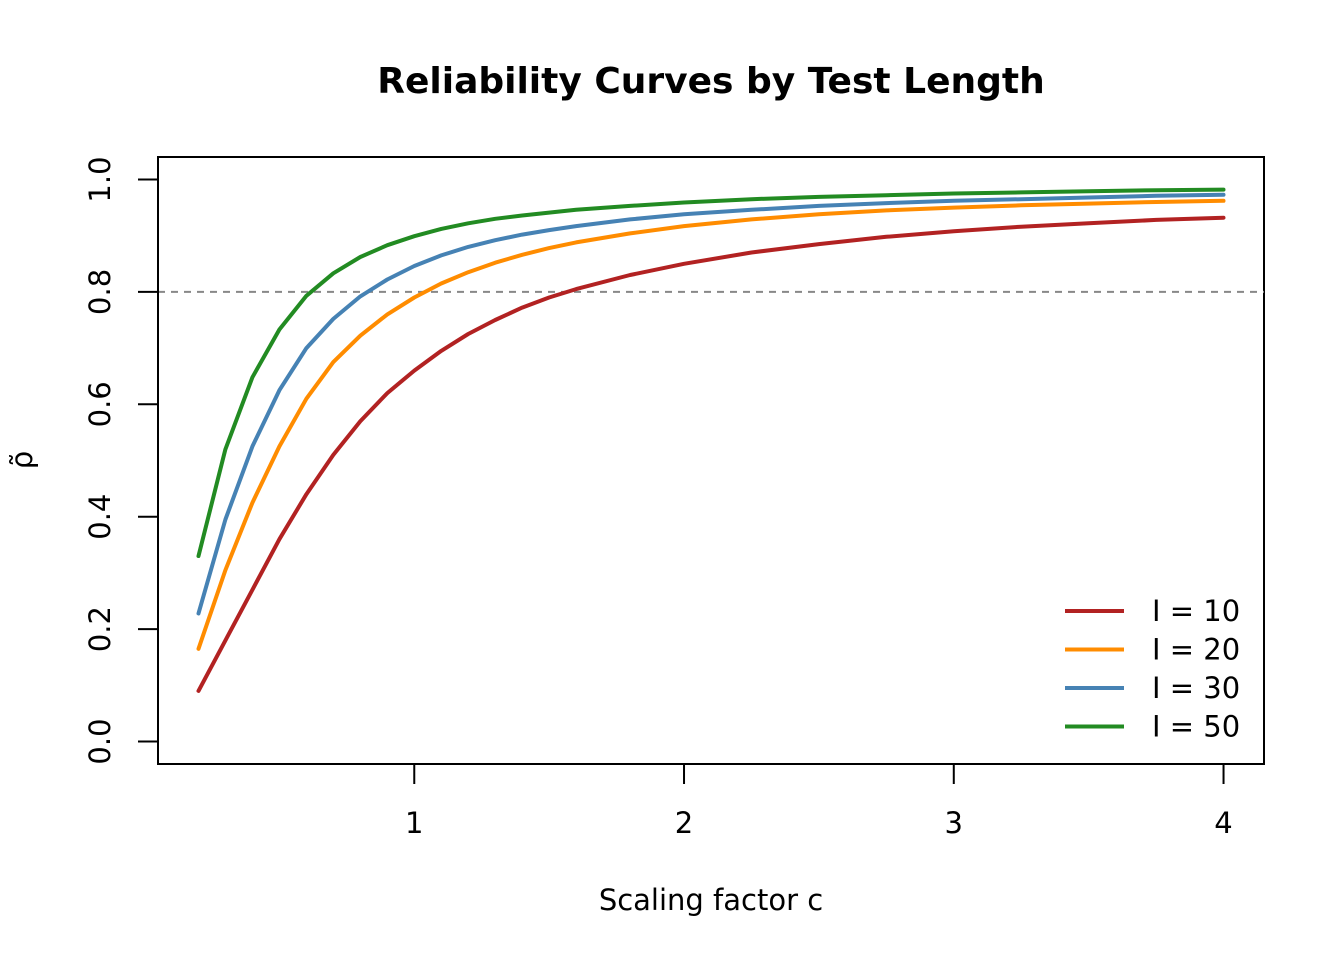  I want to click on y-axis-label: ρ̃, so click(22, 460).